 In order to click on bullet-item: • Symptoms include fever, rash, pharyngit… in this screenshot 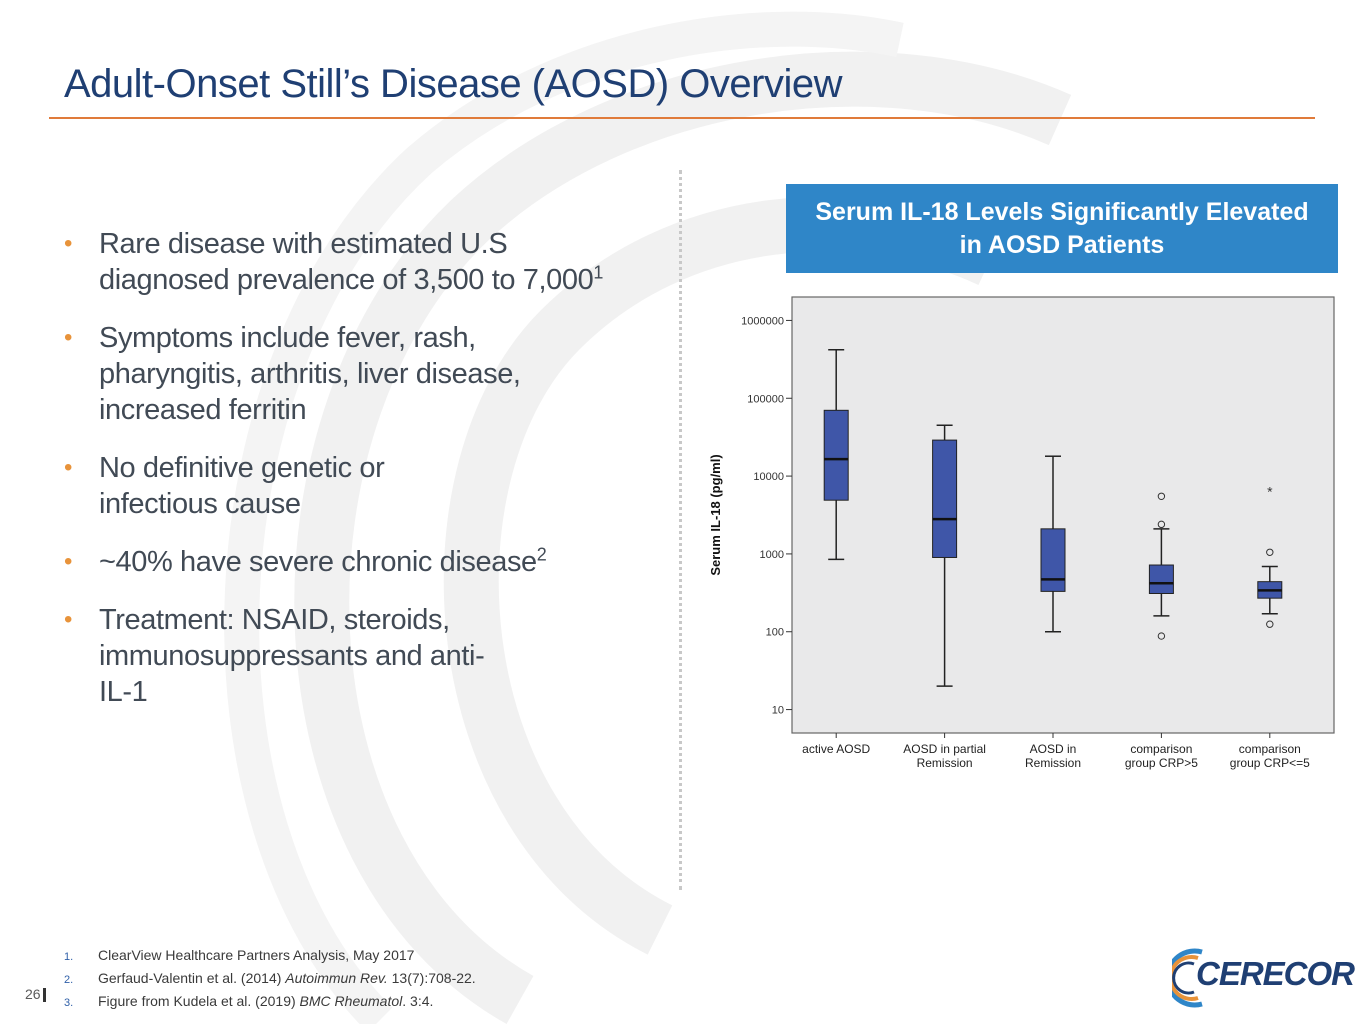, I will do `click(334, 374)`.